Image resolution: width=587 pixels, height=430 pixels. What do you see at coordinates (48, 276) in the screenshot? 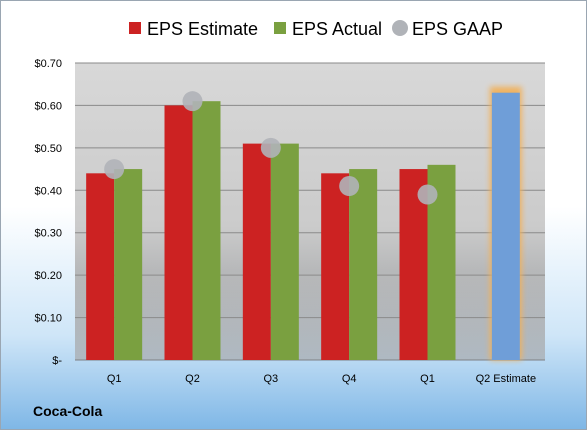
I see `y-tick-label: $0.20` at bounding box center [48, 276].